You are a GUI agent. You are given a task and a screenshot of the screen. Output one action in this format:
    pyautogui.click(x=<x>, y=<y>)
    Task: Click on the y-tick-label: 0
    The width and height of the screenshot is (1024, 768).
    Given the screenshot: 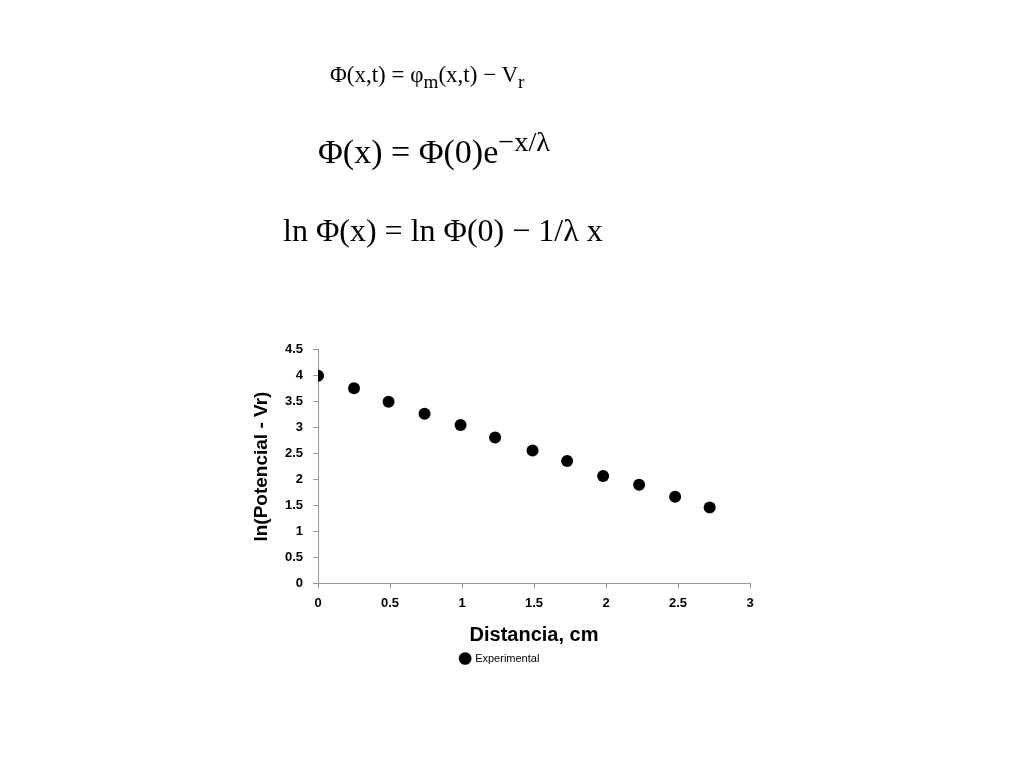 What is the action you would take?
    pyautogui.click(x=299, y=582)
    